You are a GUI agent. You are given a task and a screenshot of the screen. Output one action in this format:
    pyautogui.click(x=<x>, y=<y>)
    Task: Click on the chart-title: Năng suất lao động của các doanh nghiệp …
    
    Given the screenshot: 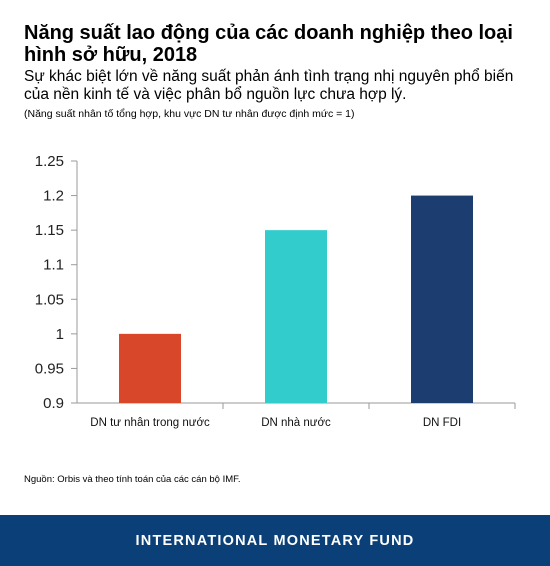 What is the action you would take?
    pyautogui.click(x=268, y=44)
    